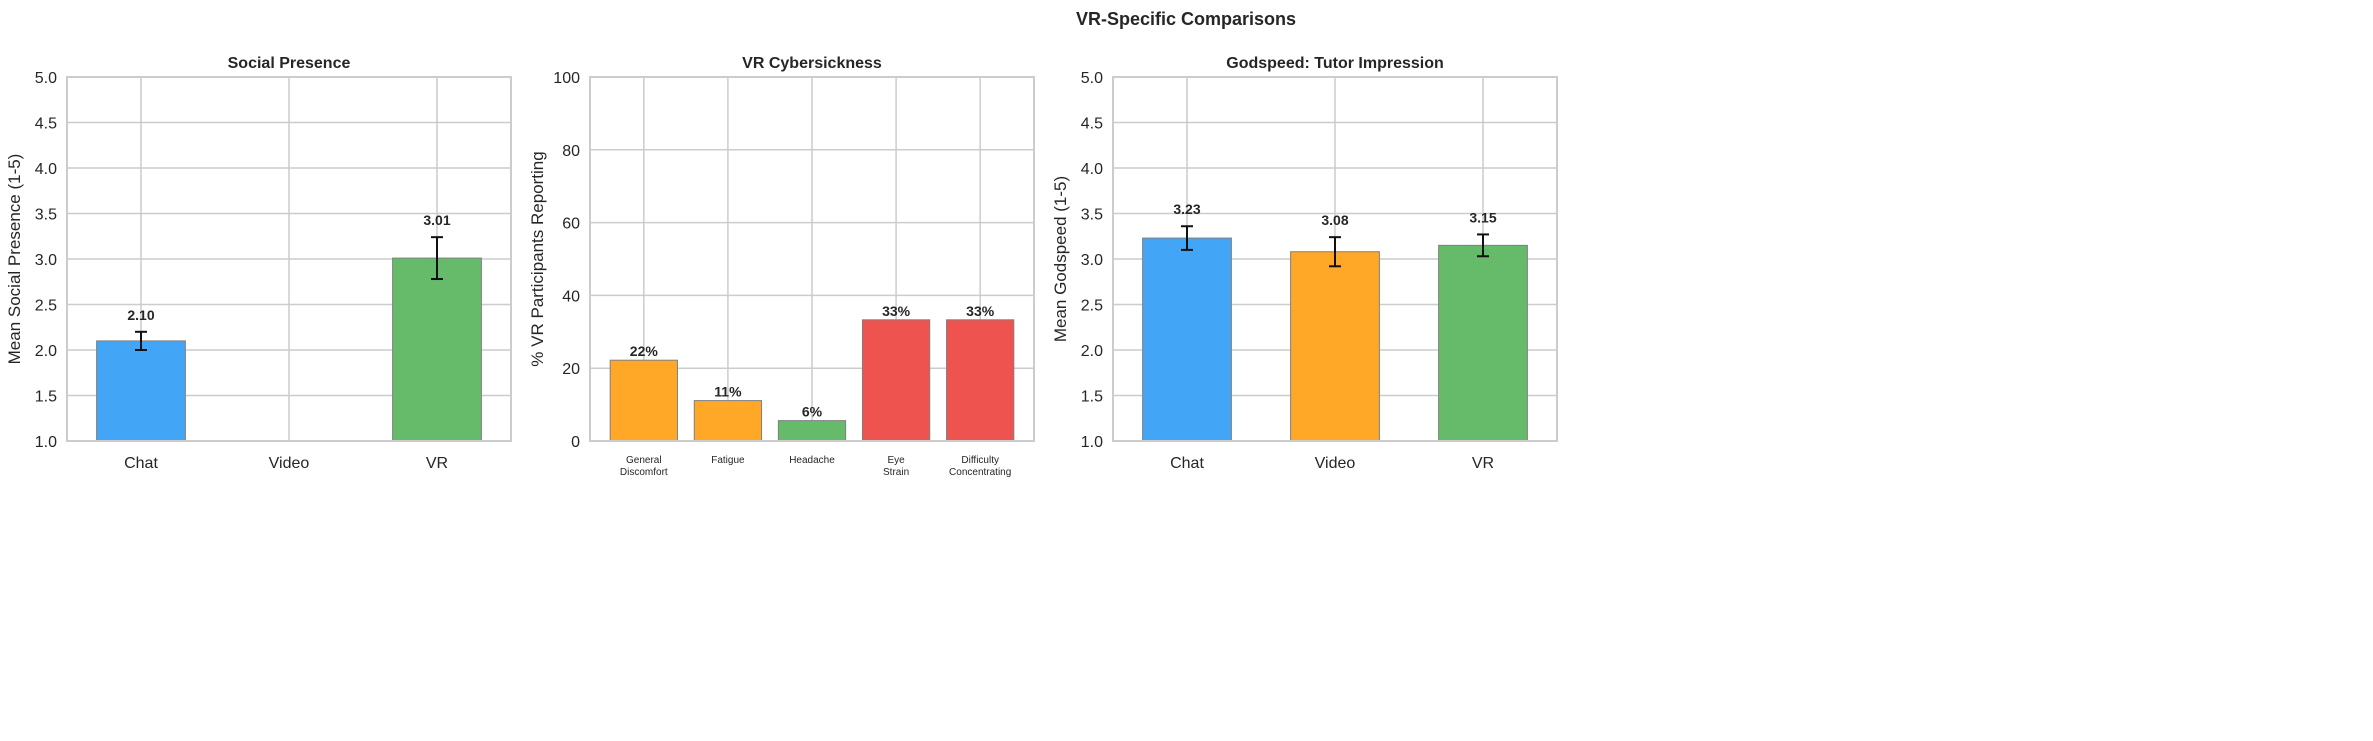  I want to click on x-tick-label: Concentrating, so click(980, 472).